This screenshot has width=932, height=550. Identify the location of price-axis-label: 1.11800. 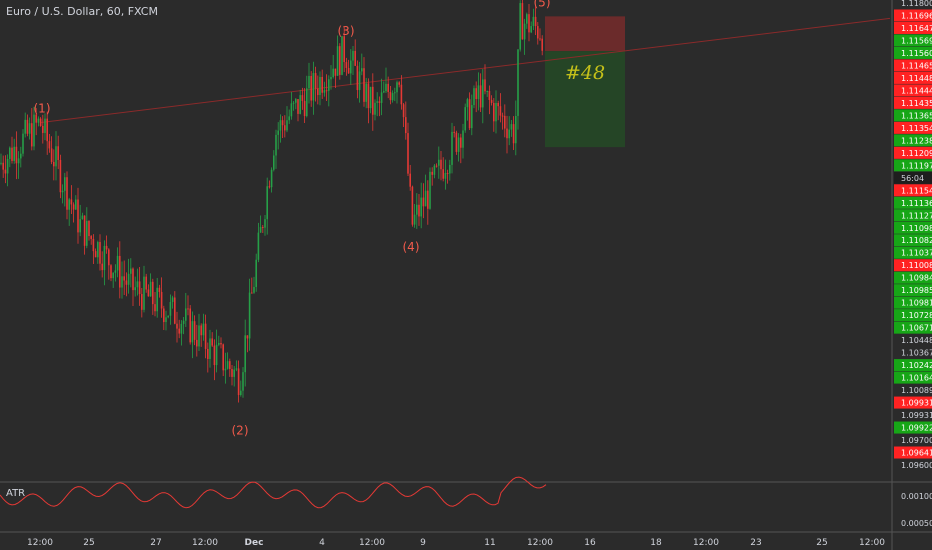
(916, 4).